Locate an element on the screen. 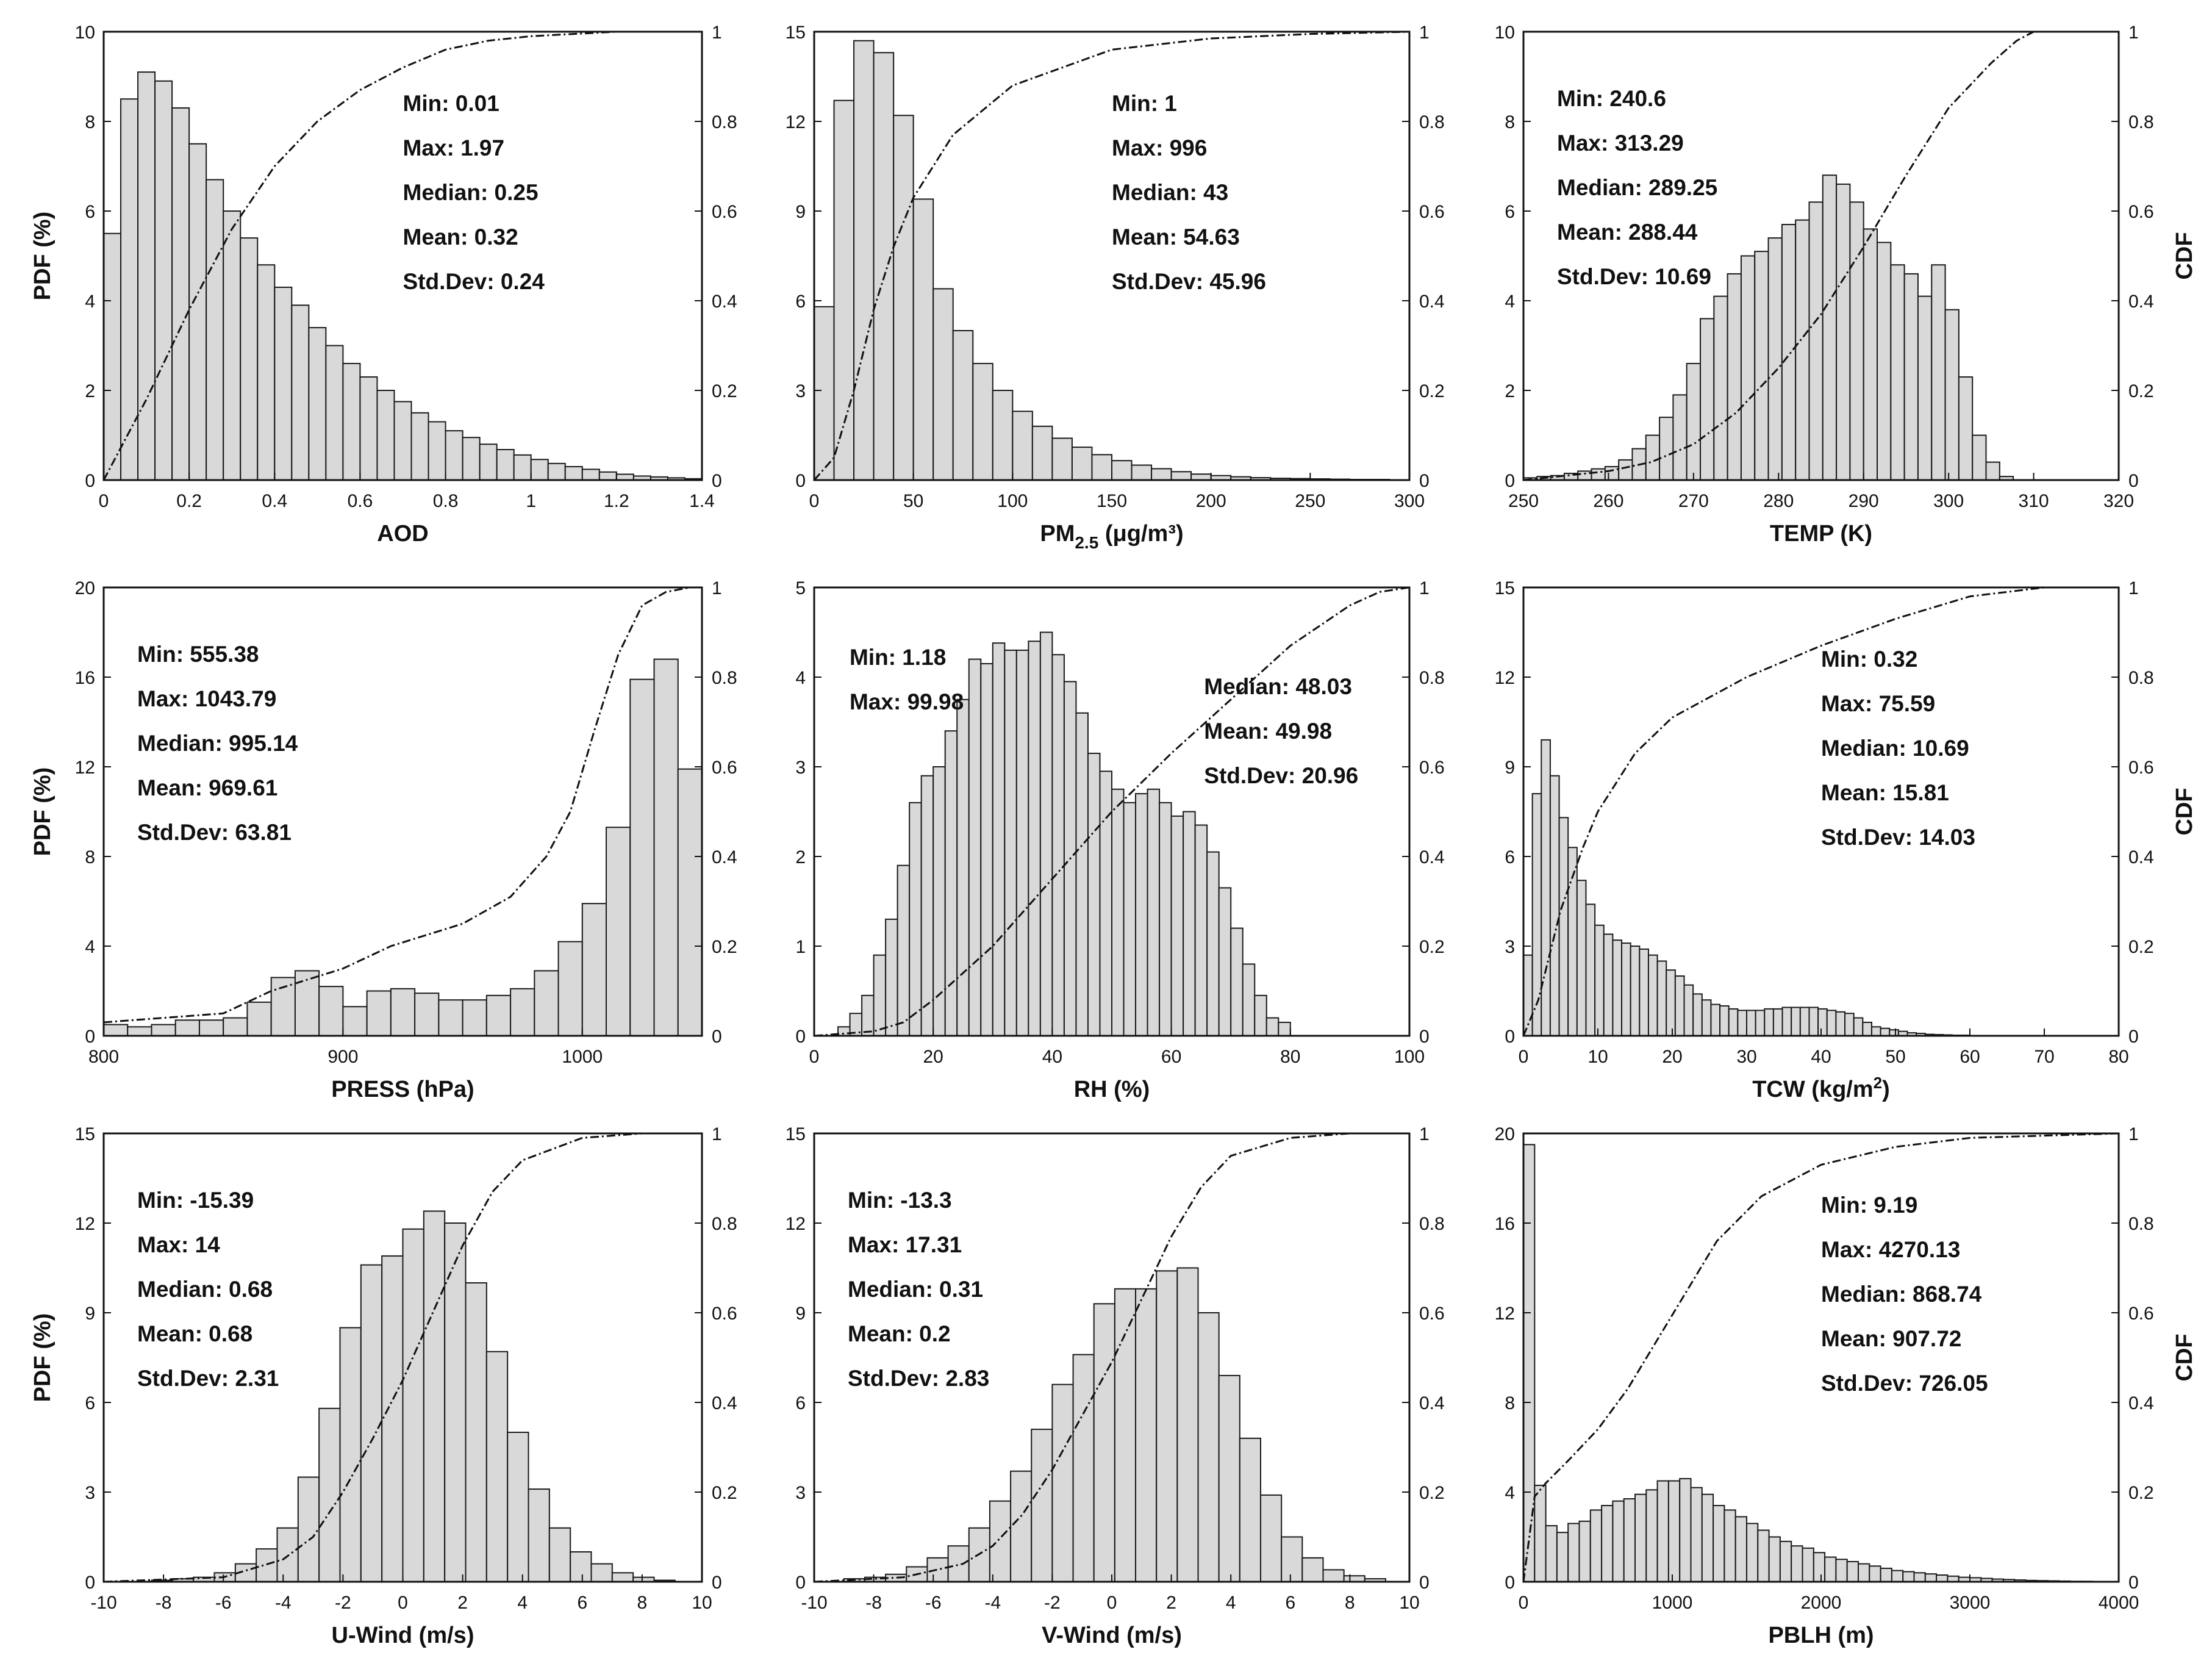  y-tick-label: 16 is located at coordinates (1505, 1224).